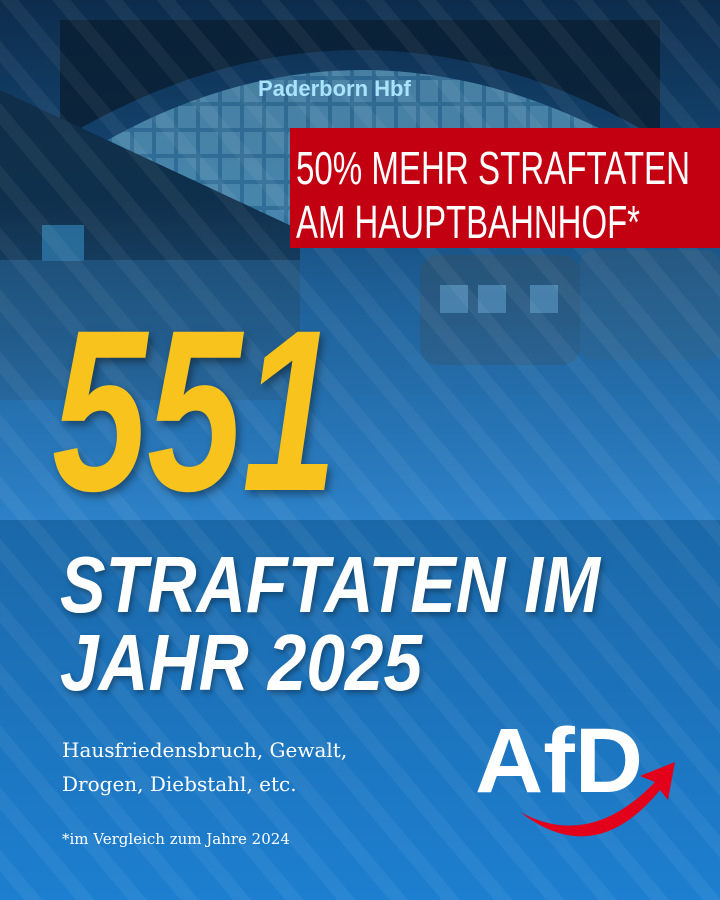  I want to click on headline-number: 551, so click(194, 410).